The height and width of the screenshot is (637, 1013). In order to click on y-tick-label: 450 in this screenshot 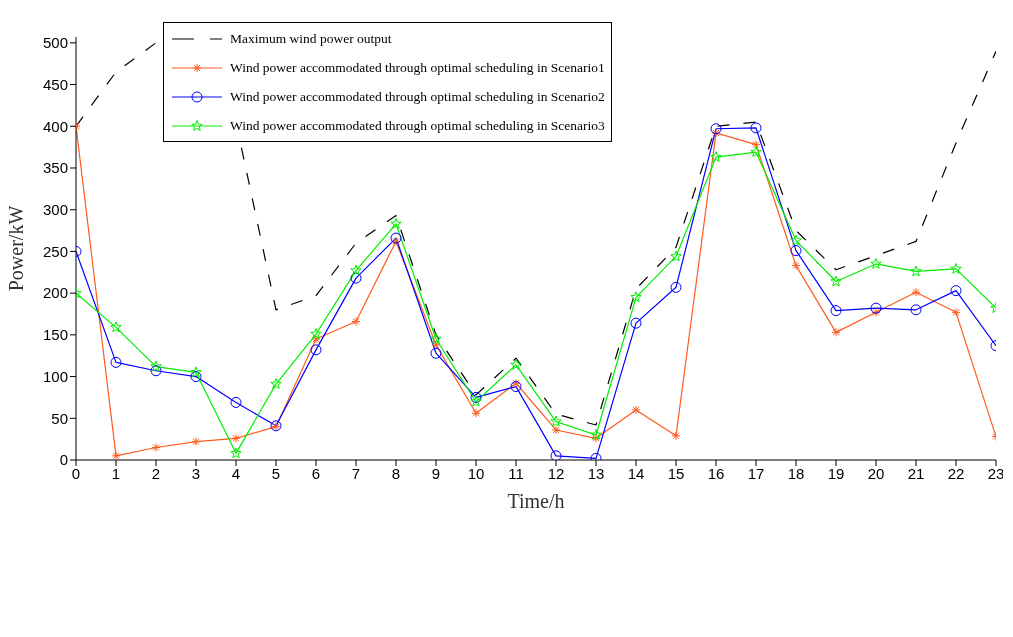, I will do `click(55, 84)`.